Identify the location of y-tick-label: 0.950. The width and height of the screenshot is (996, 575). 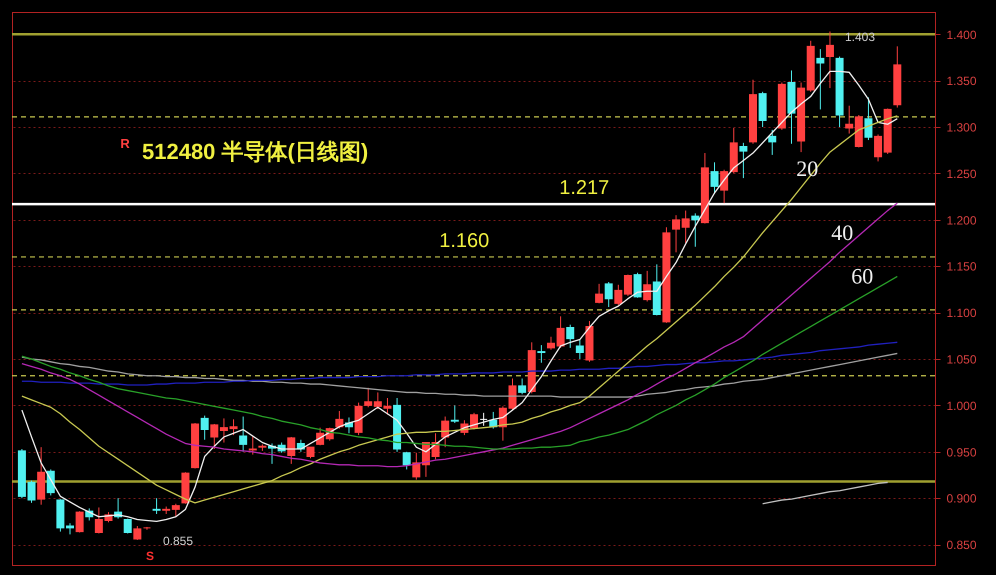
(961, 452).